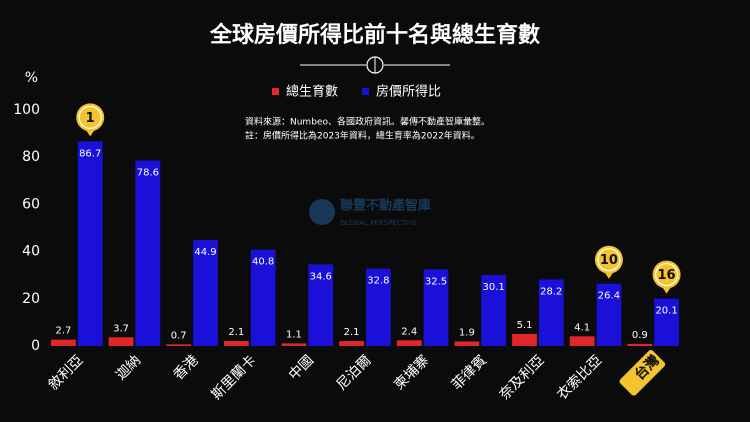 The width and height of the screenshot is (750, 422). Describe the element at coordinates (63, 331) in the screenshot. I see `value-label: 2.7` at that location.